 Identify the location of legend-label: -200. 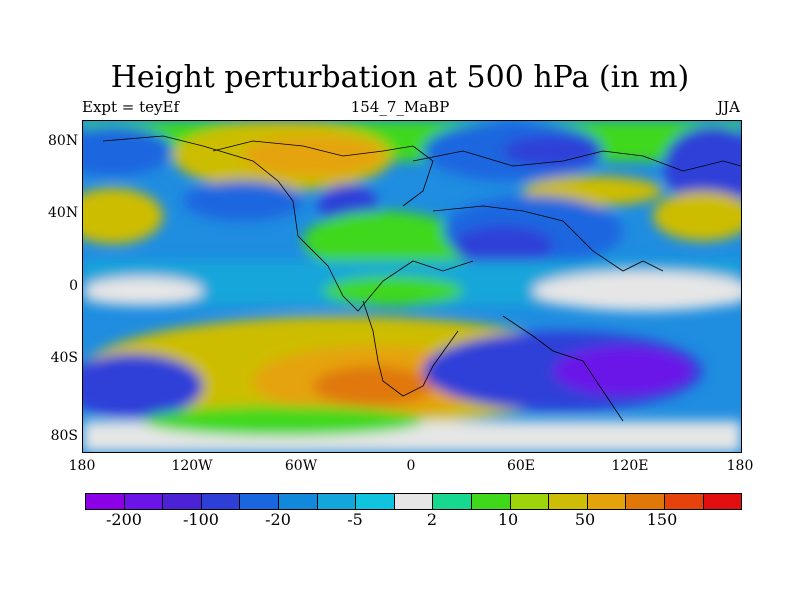
(124, 519).